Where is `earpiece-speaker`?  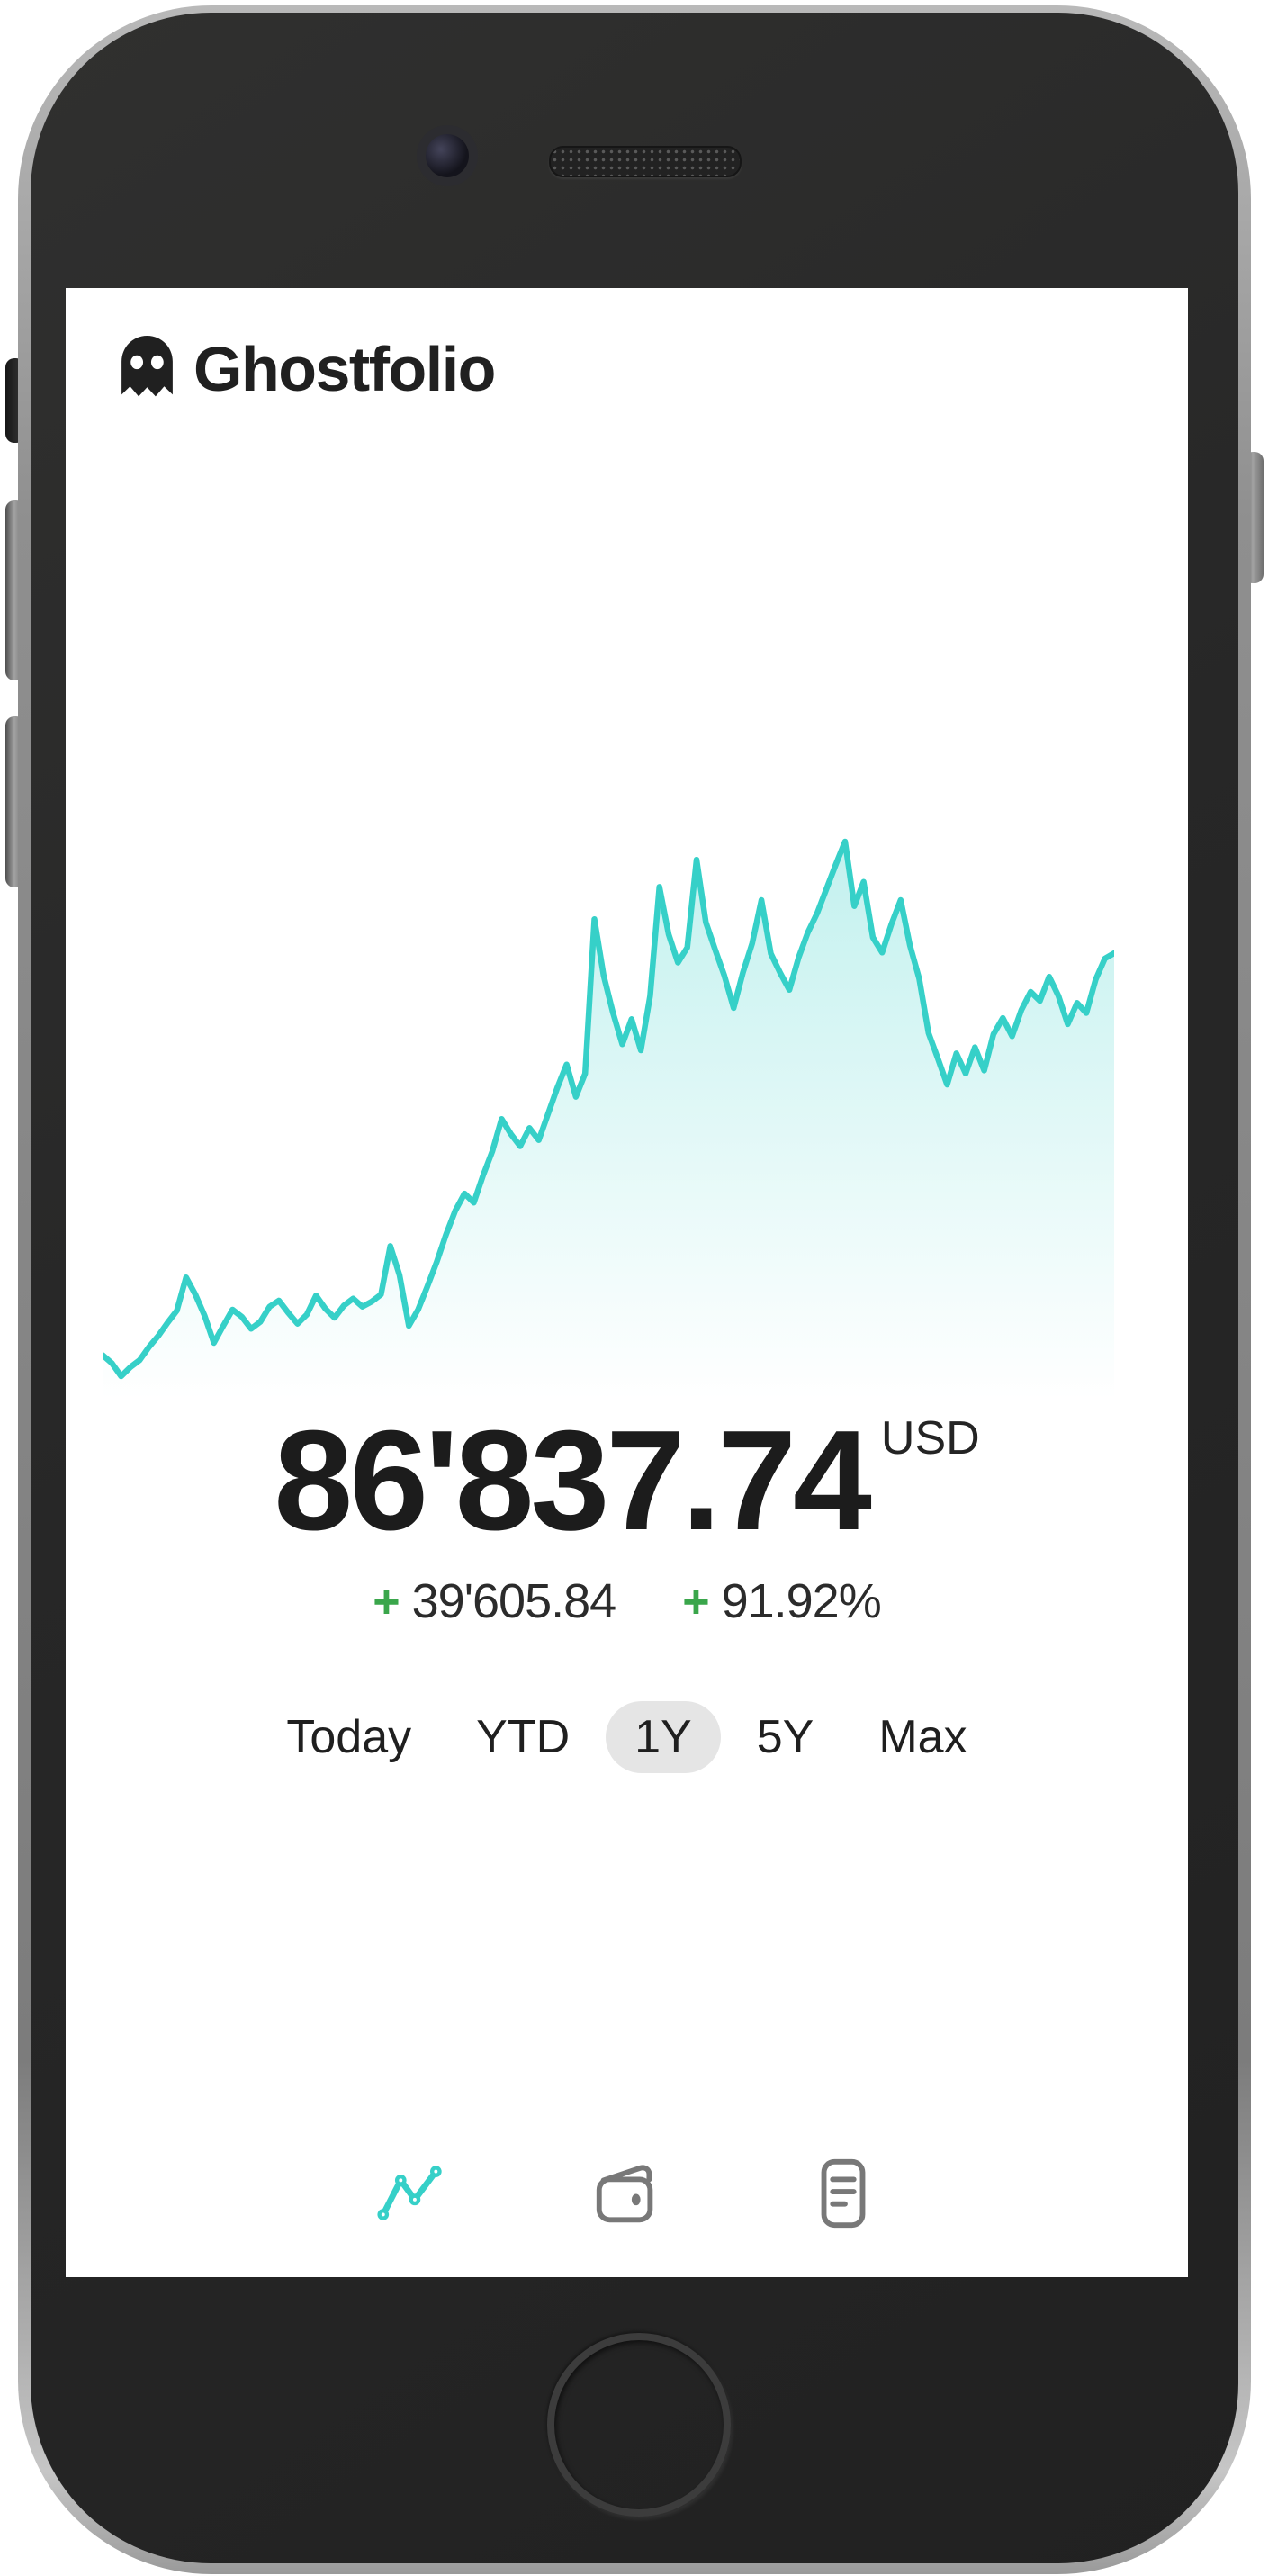
earpiece-speaker is located at coordinates (646, 161).